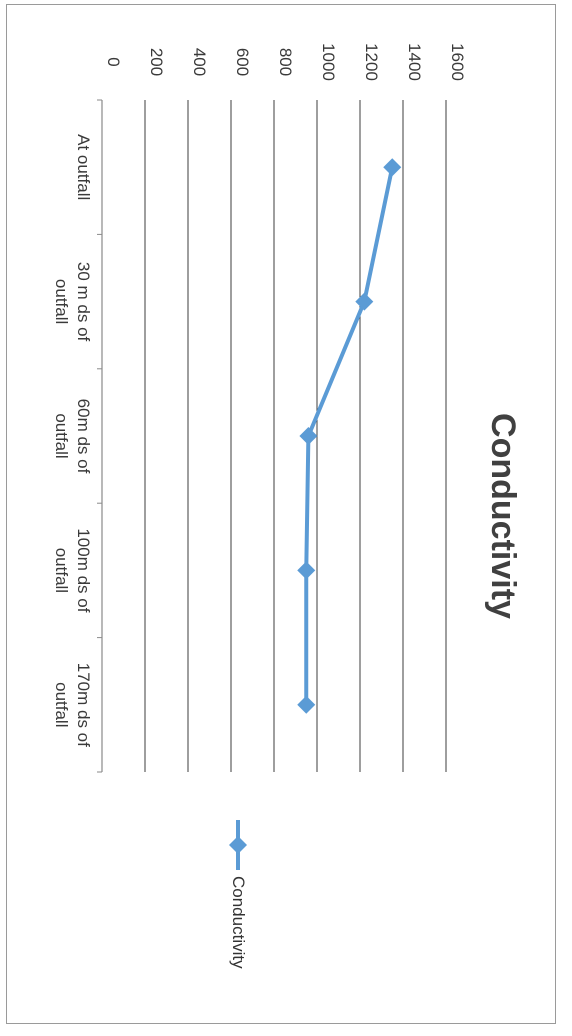  What do you see at coordinates (99, 436) in the screenshot?
I see `axes` at bounding box center [99, 436].